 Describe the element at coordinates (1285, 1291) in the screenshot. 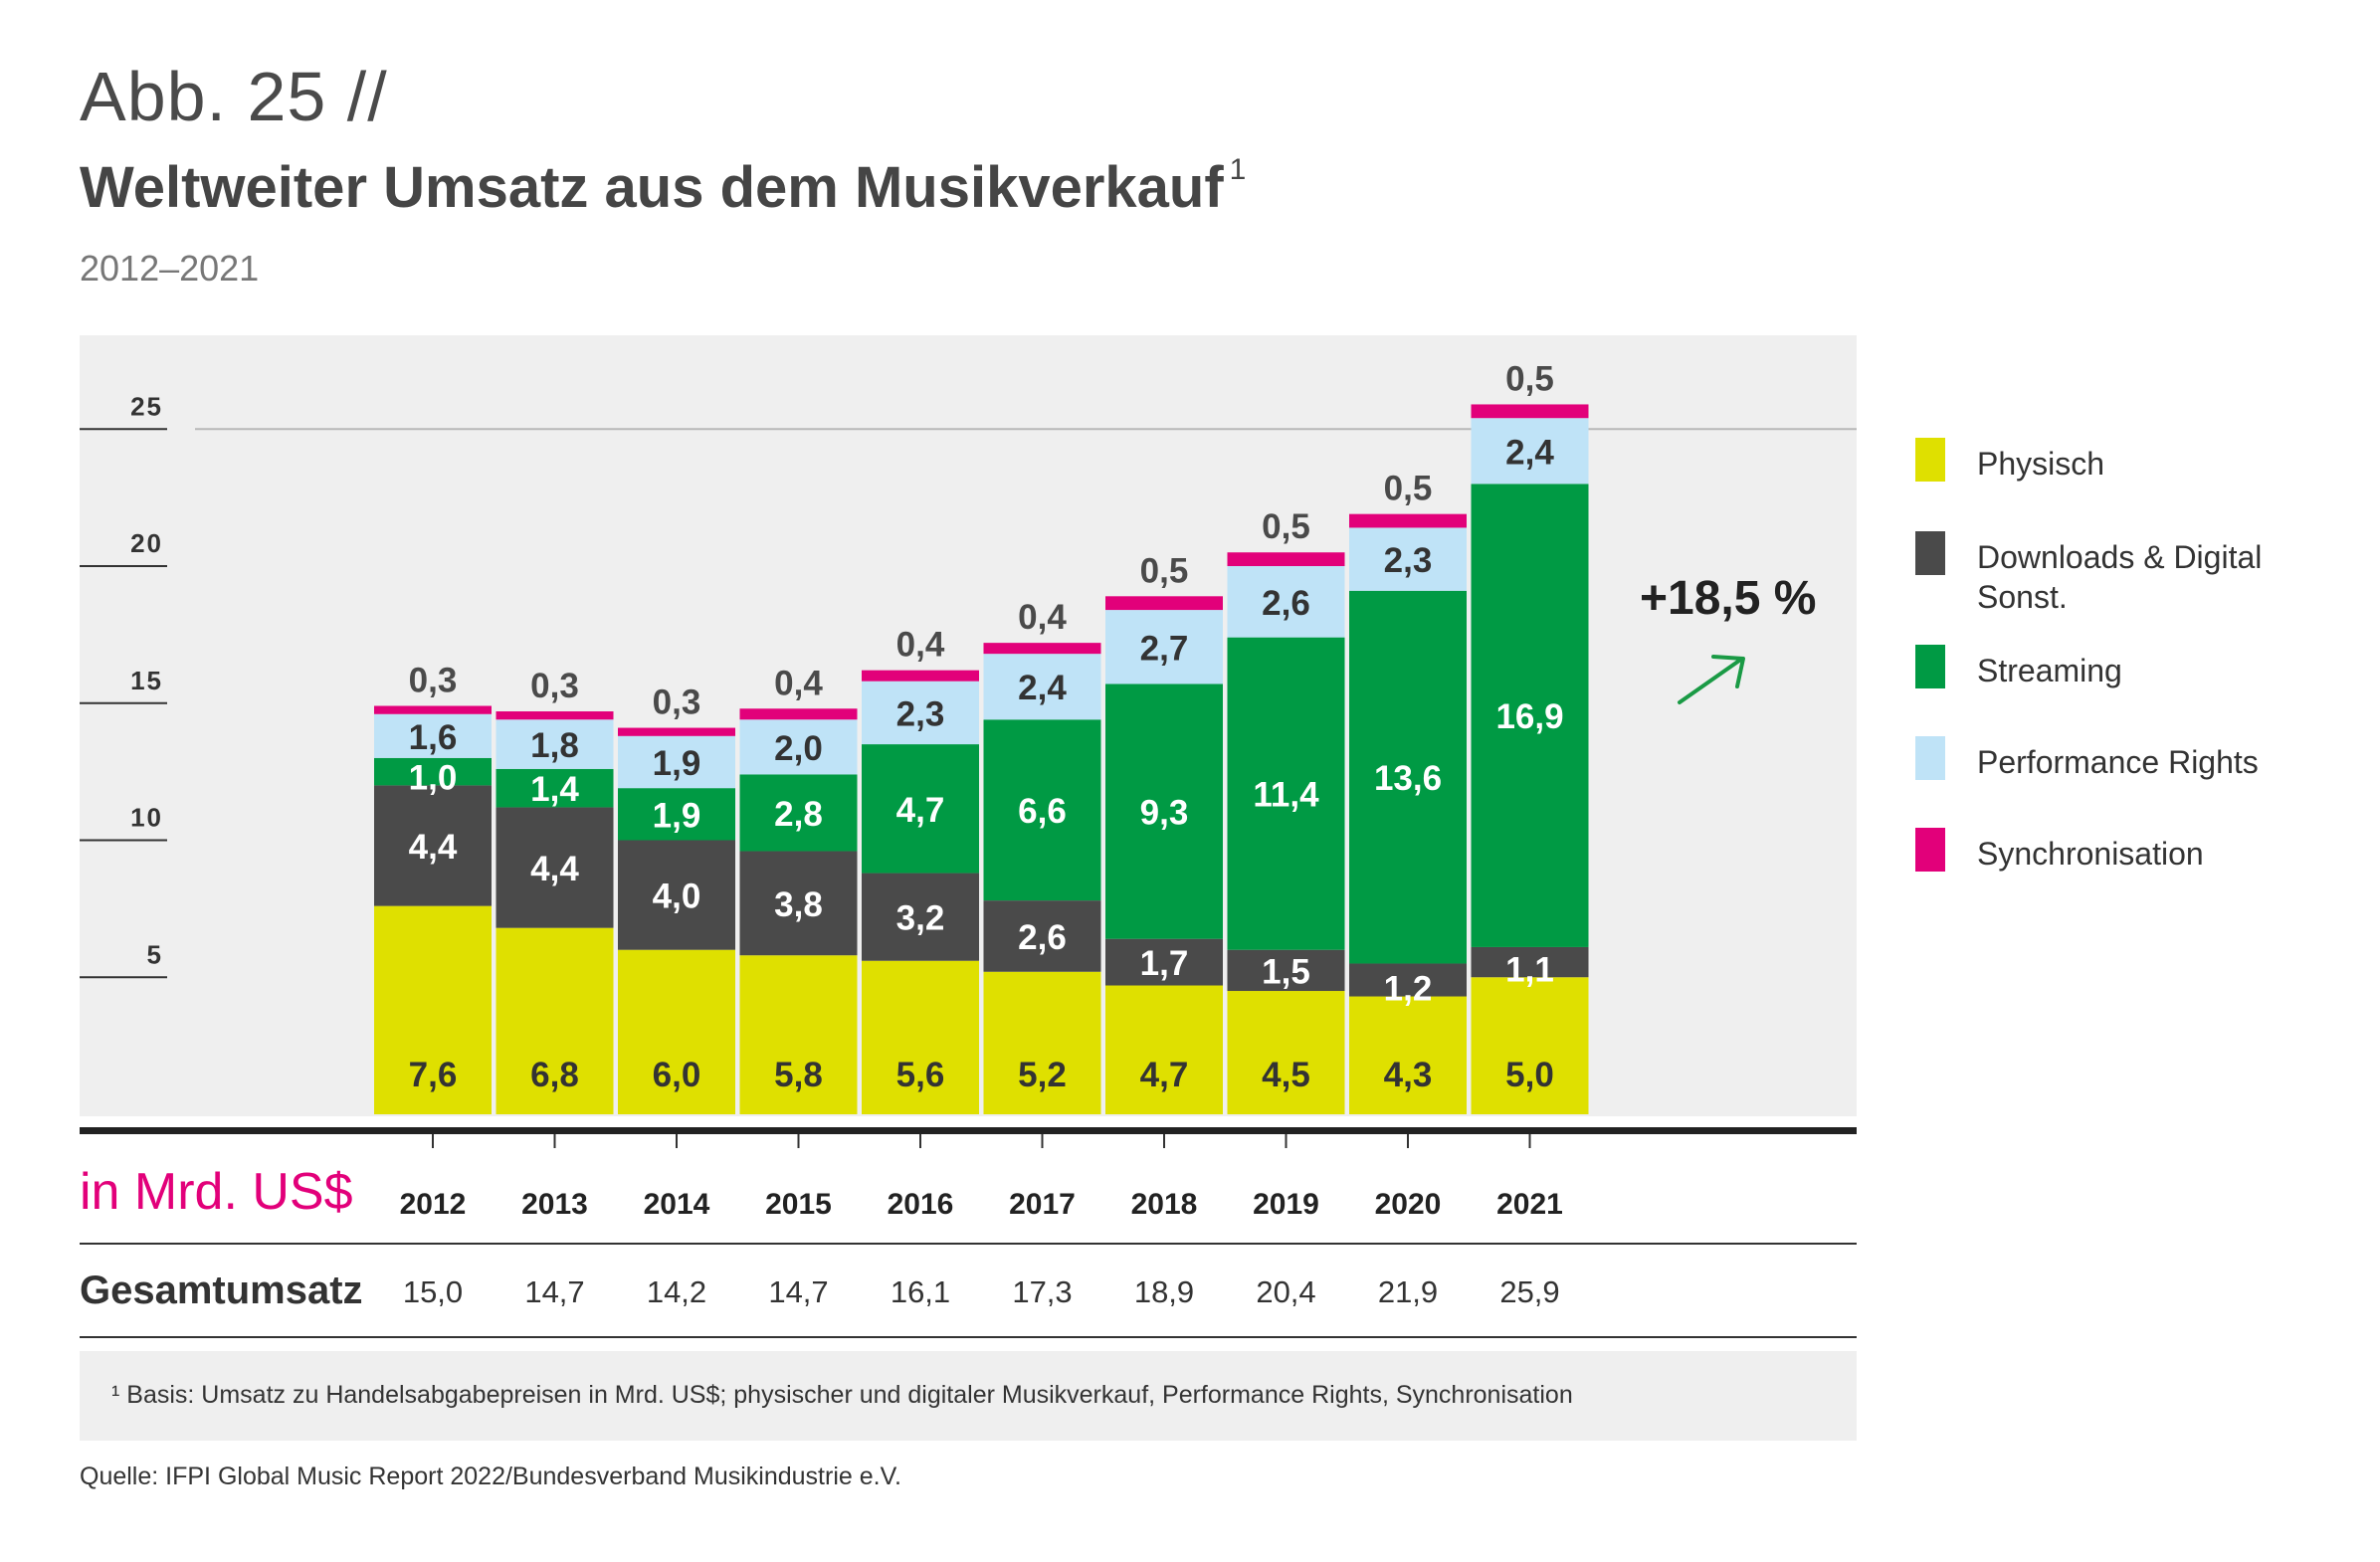

I see `total-value-2019: 20,4` at that location.